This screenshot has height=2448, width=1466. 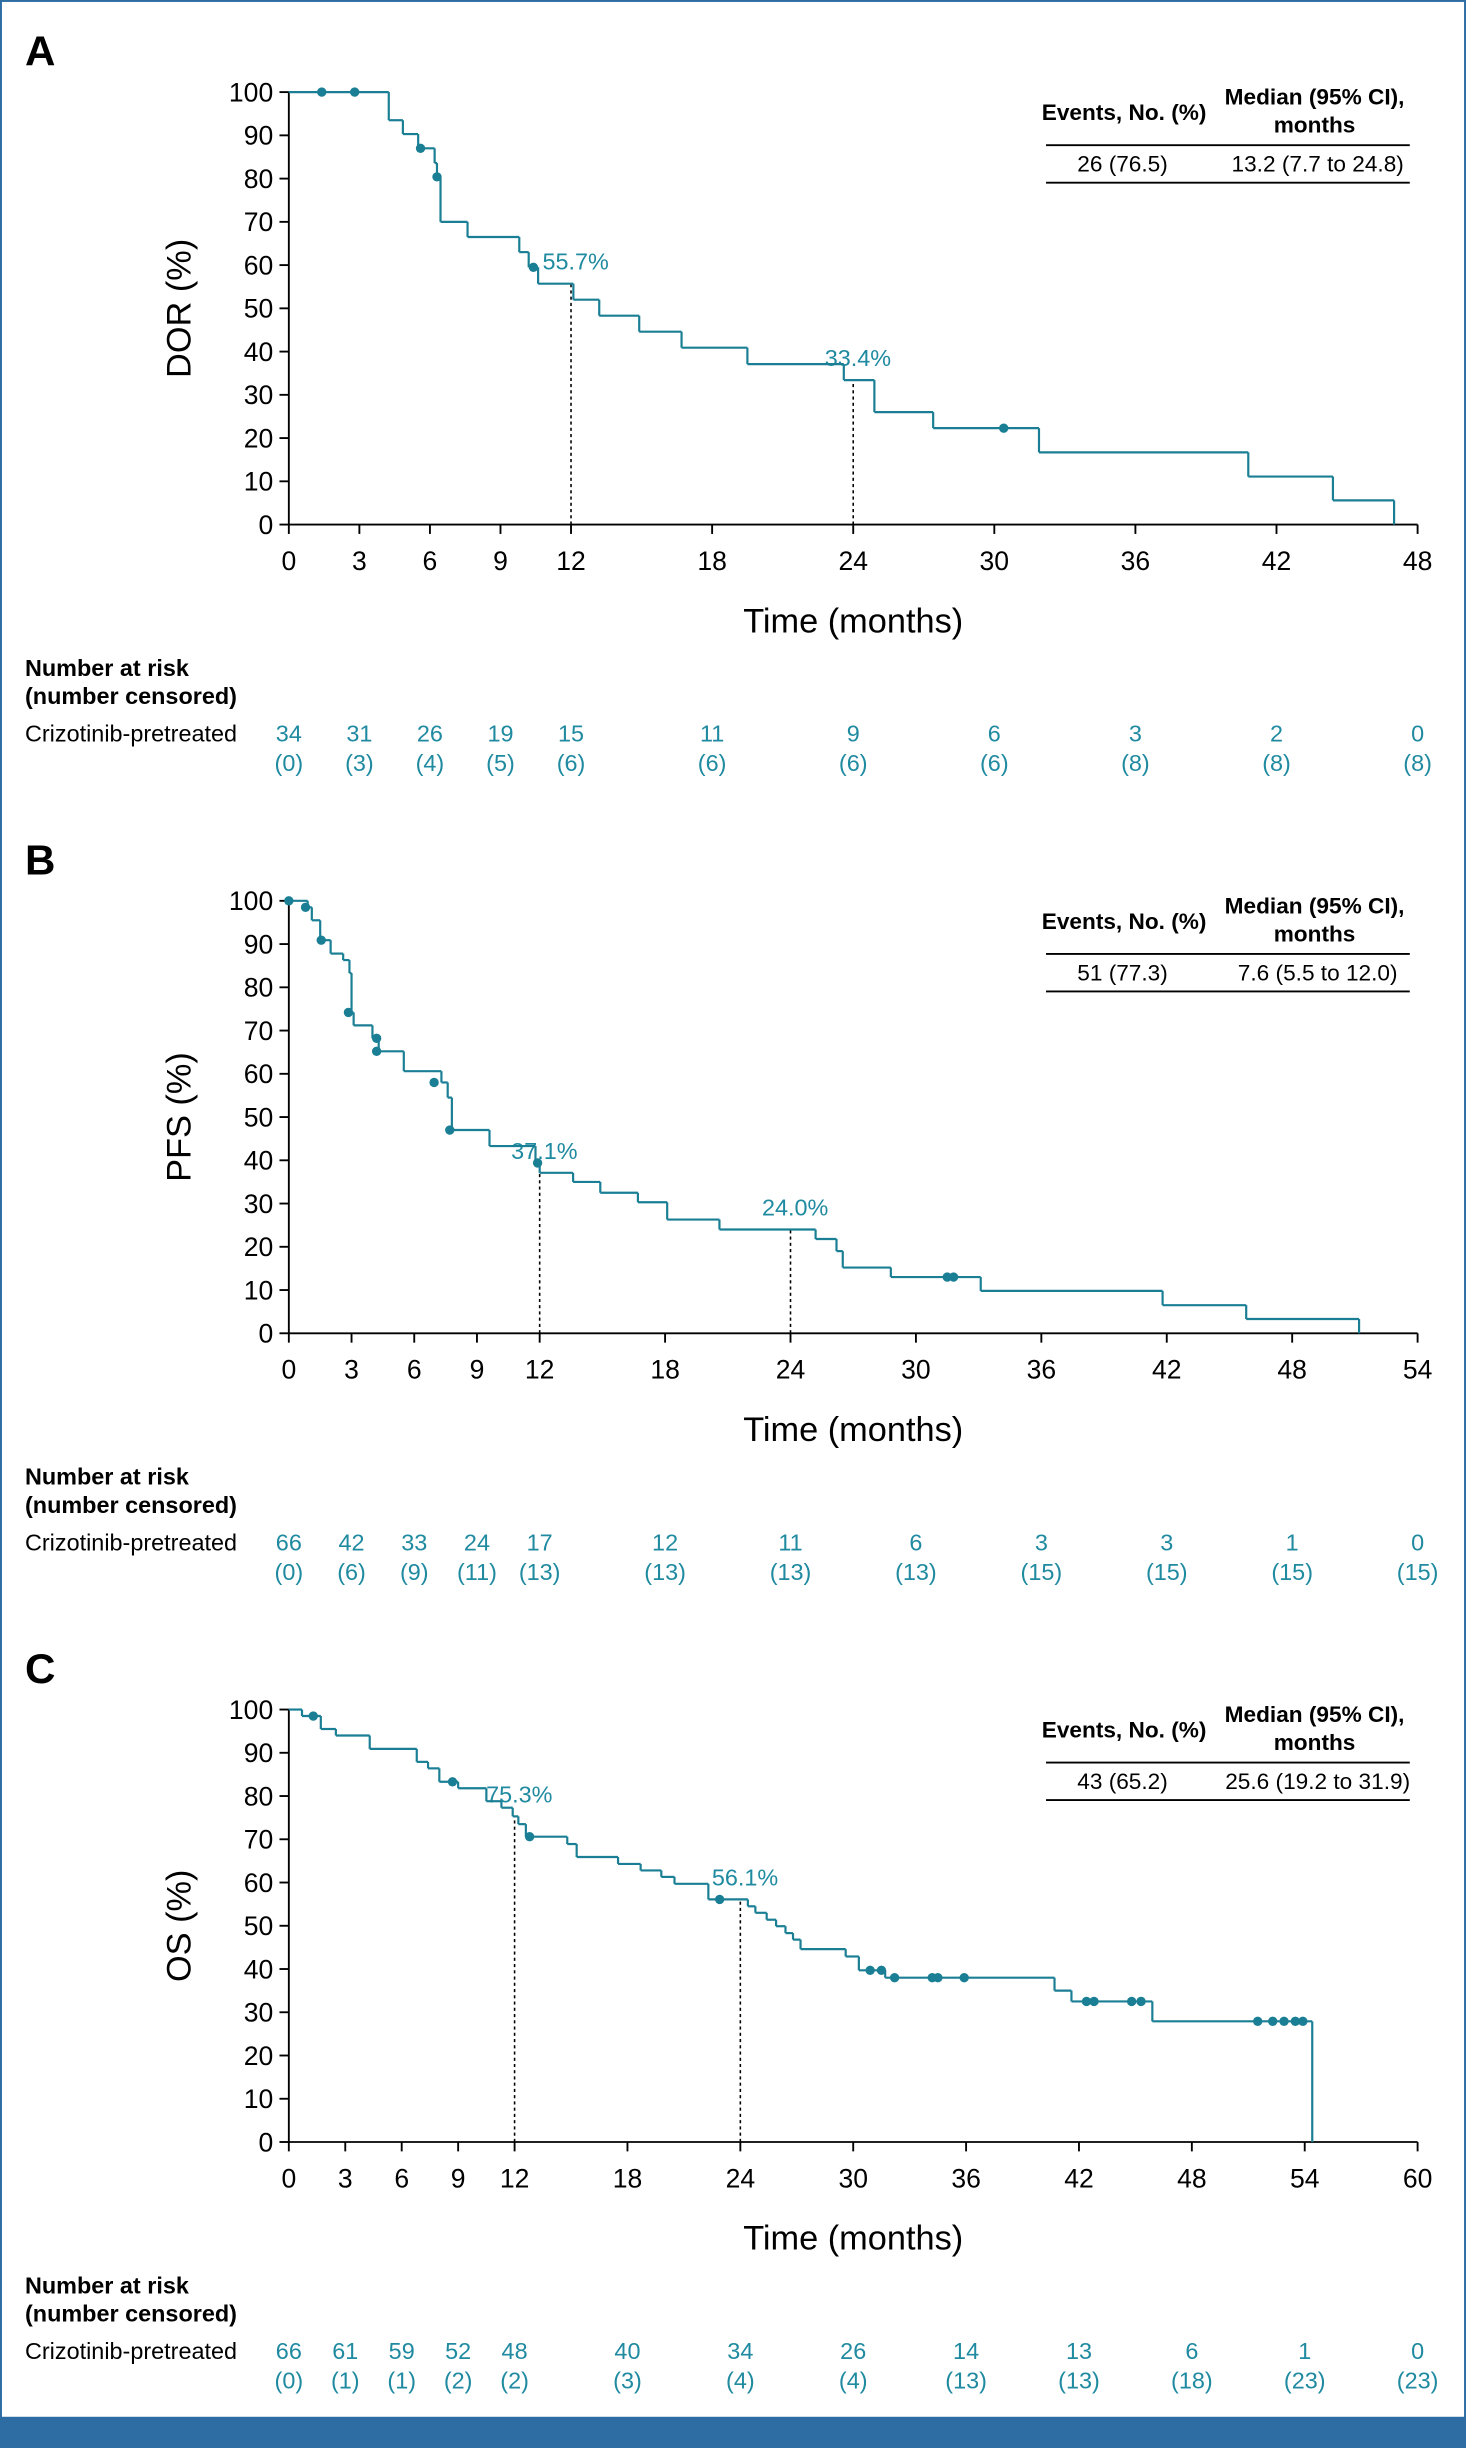 What do you see at coordinates (259, 1117) in the screenshot?
I see `y-tick-label: 50` at bounding box center [259, 1117].